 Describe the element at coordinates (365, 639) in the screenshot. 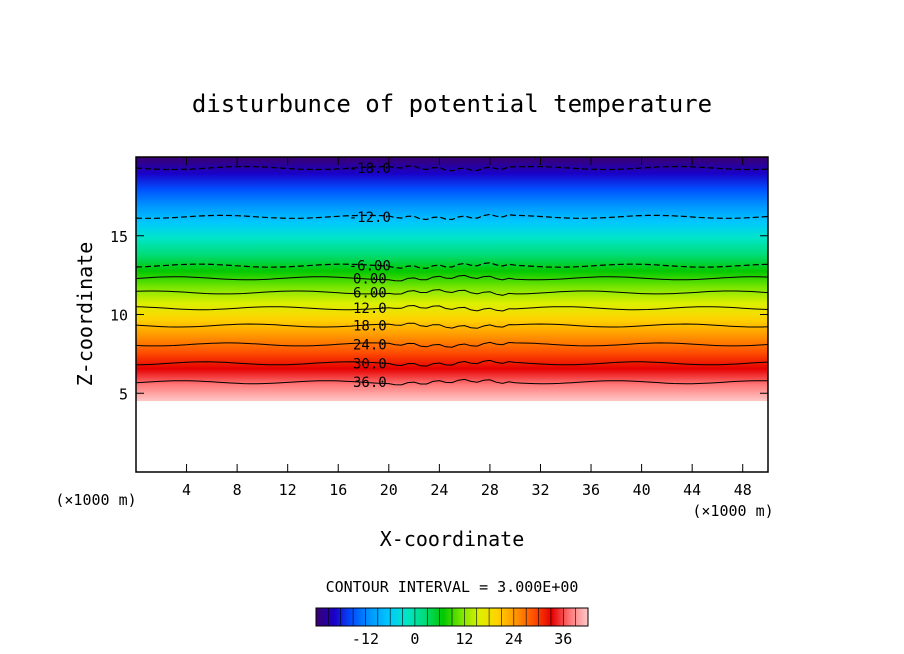

I see `colorbar-tick-label: -12` at that location.